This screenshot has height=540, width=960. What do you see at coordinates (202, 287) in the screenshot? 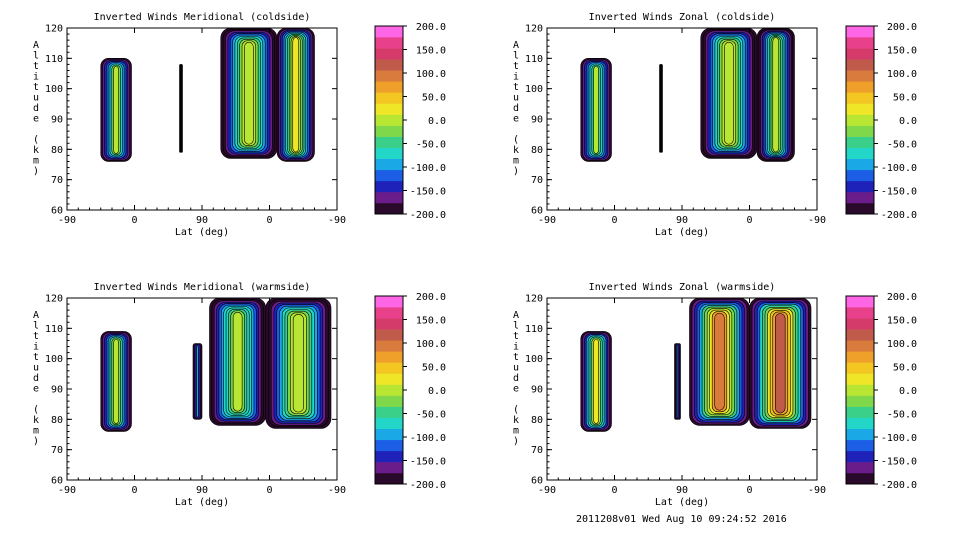
I see `panel-title: Inverted Winds Meridional (warmside)` at bounding box center [202, 287].